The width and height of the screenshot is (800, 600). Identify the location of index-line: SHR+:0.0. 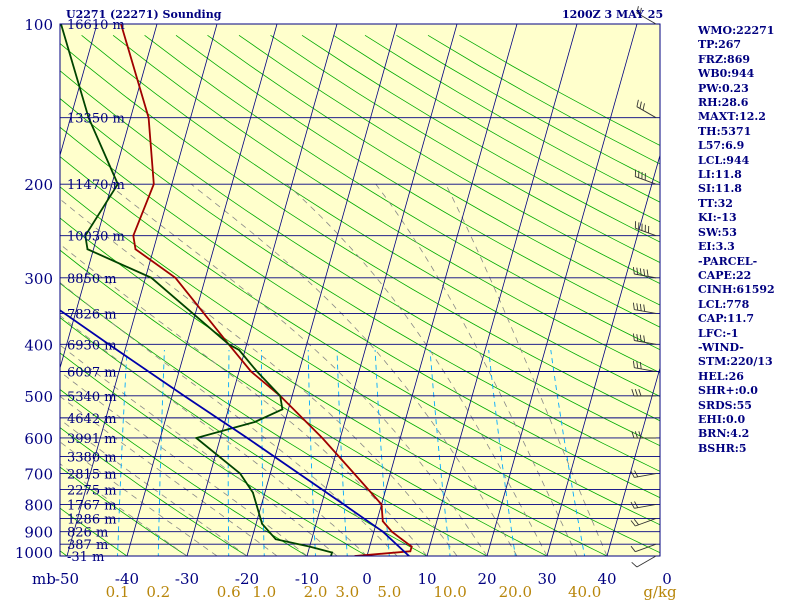
(728, 391).